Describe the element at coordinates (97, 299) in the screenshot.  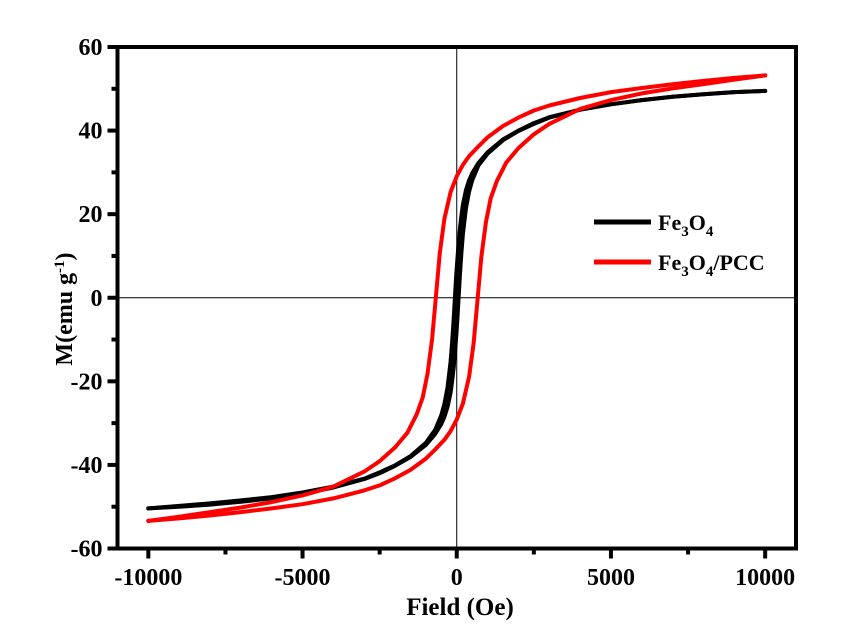
I see `y-tick-label: 0` at that location.